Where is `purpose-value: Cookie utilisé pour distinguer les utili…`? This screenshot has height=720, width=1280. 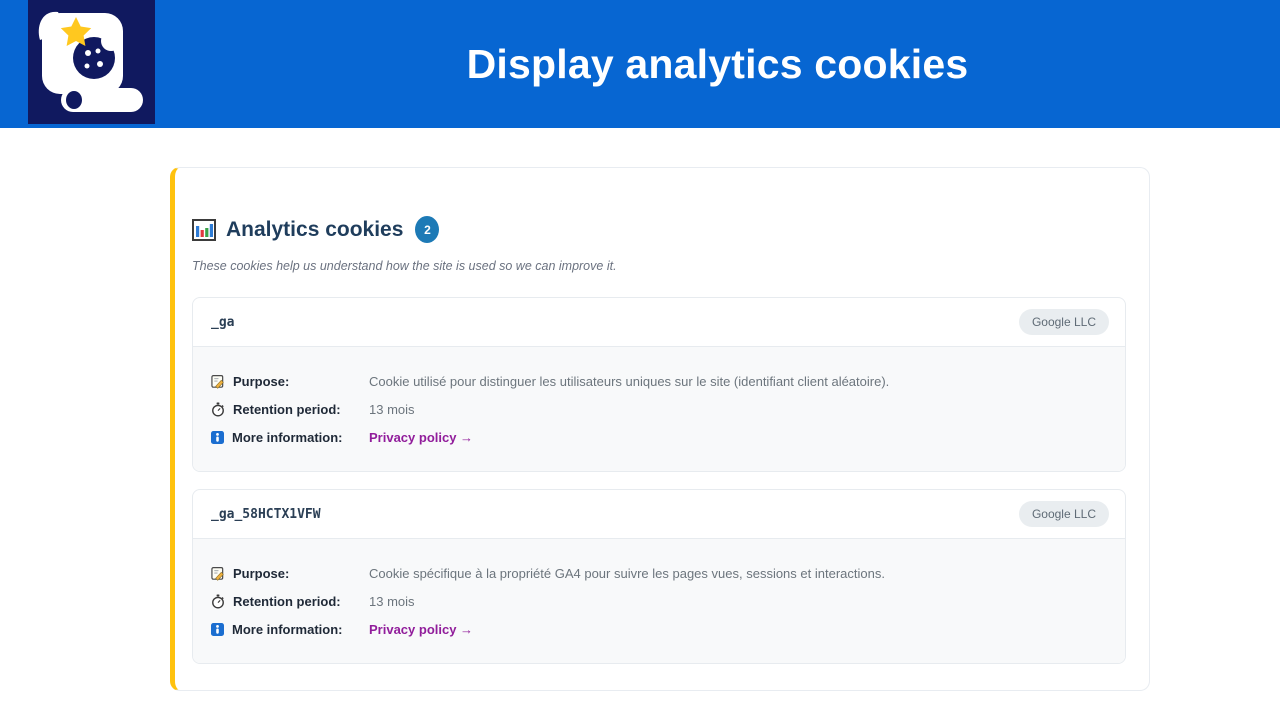 purpose-value: Cookie utilisé pour distinguer les utili… is located at coordinates (629, 381).